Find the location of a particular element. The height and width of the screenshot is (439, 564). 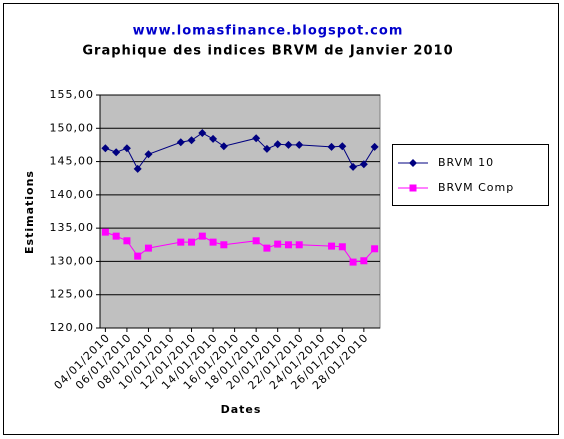

y-tick-label: 155,00 is located at coordinates (72, 94).